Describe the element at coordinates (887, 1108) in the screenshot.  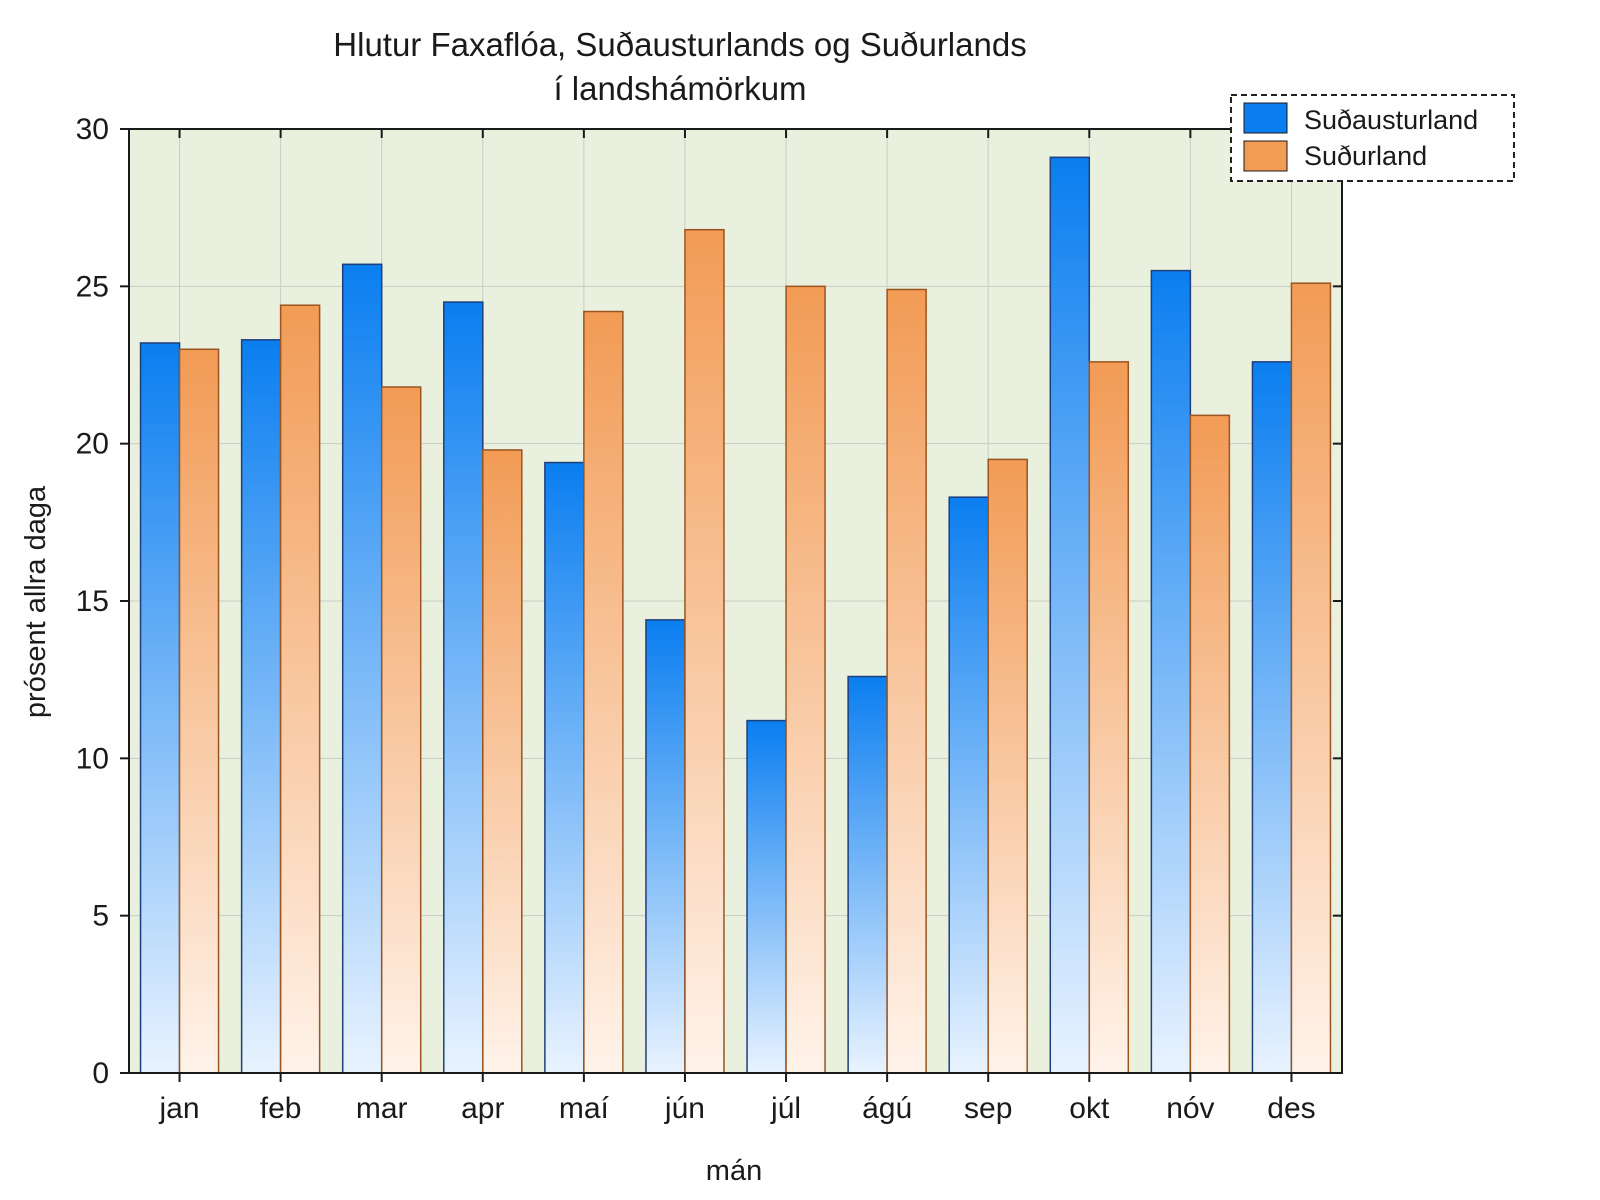
I see `x-tick-label: ágú` at that location.